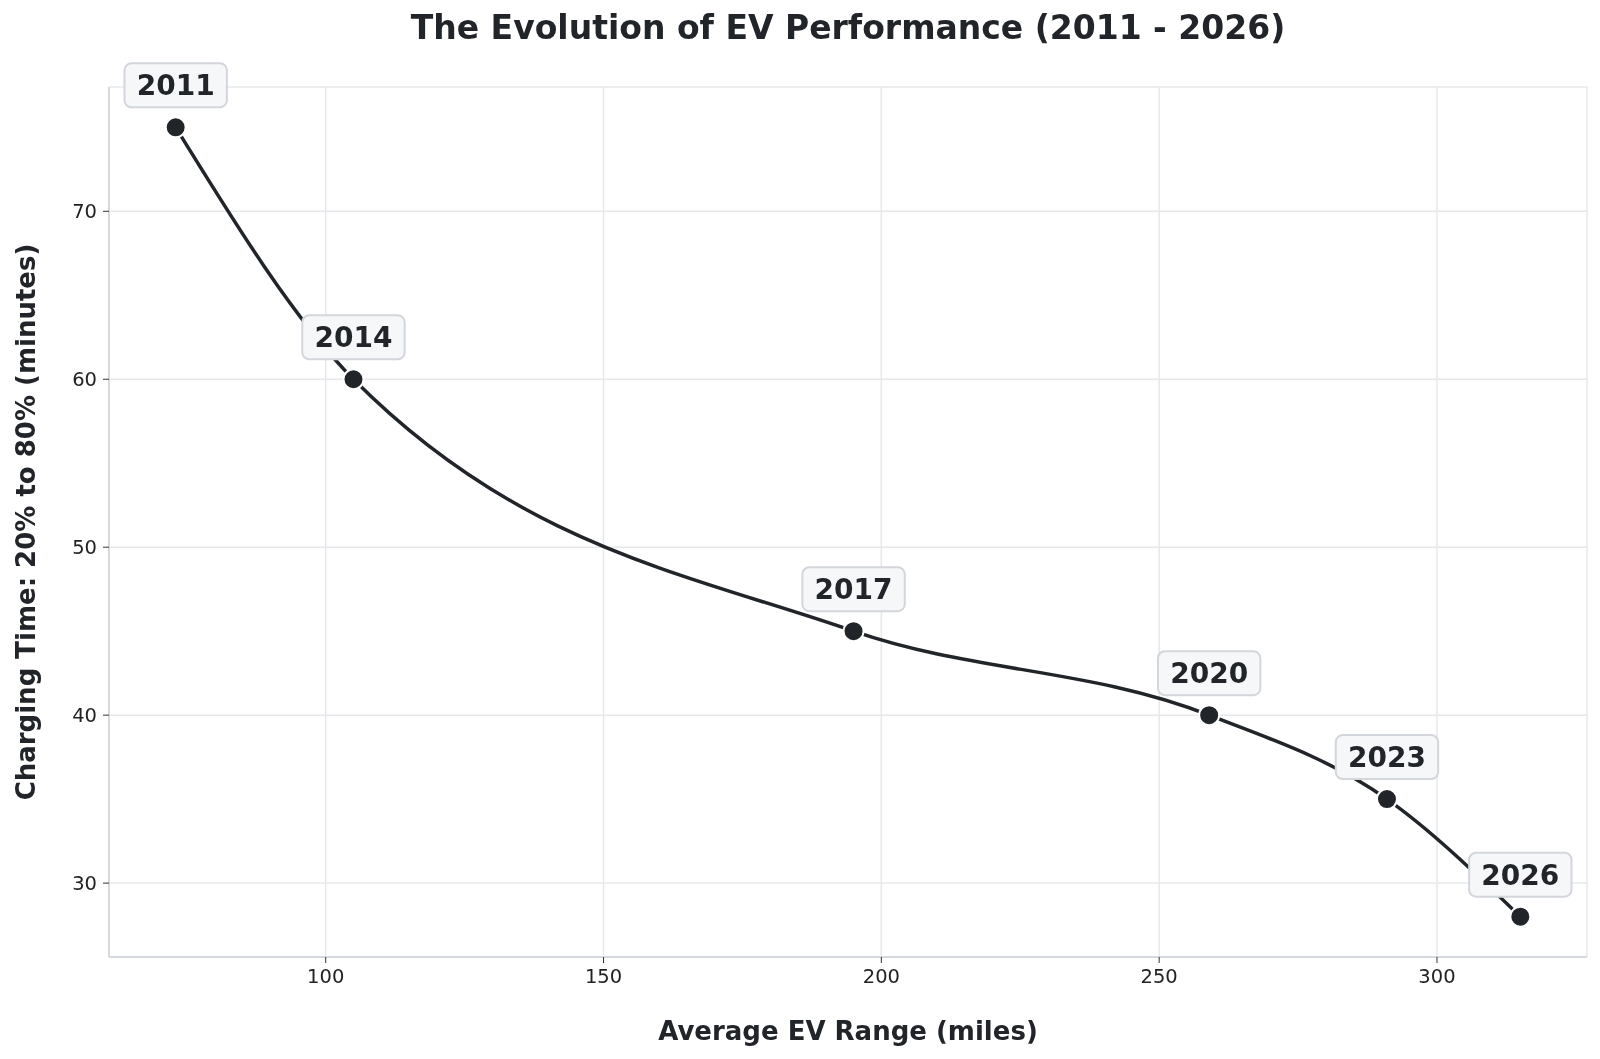 The width and height of the screenshot is (1600, 1059). I want to click on annotation: 2020, so click(1209, 673).